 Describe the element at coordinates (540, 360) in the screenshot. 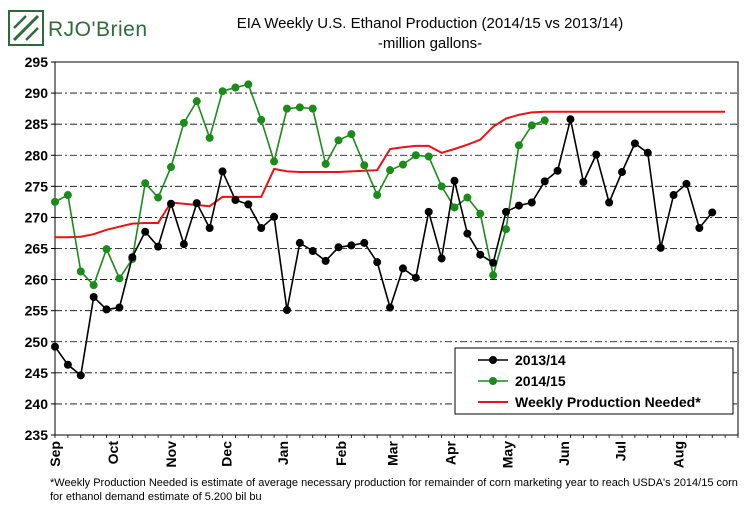

I see `legend-label: 2013/14` at that location.